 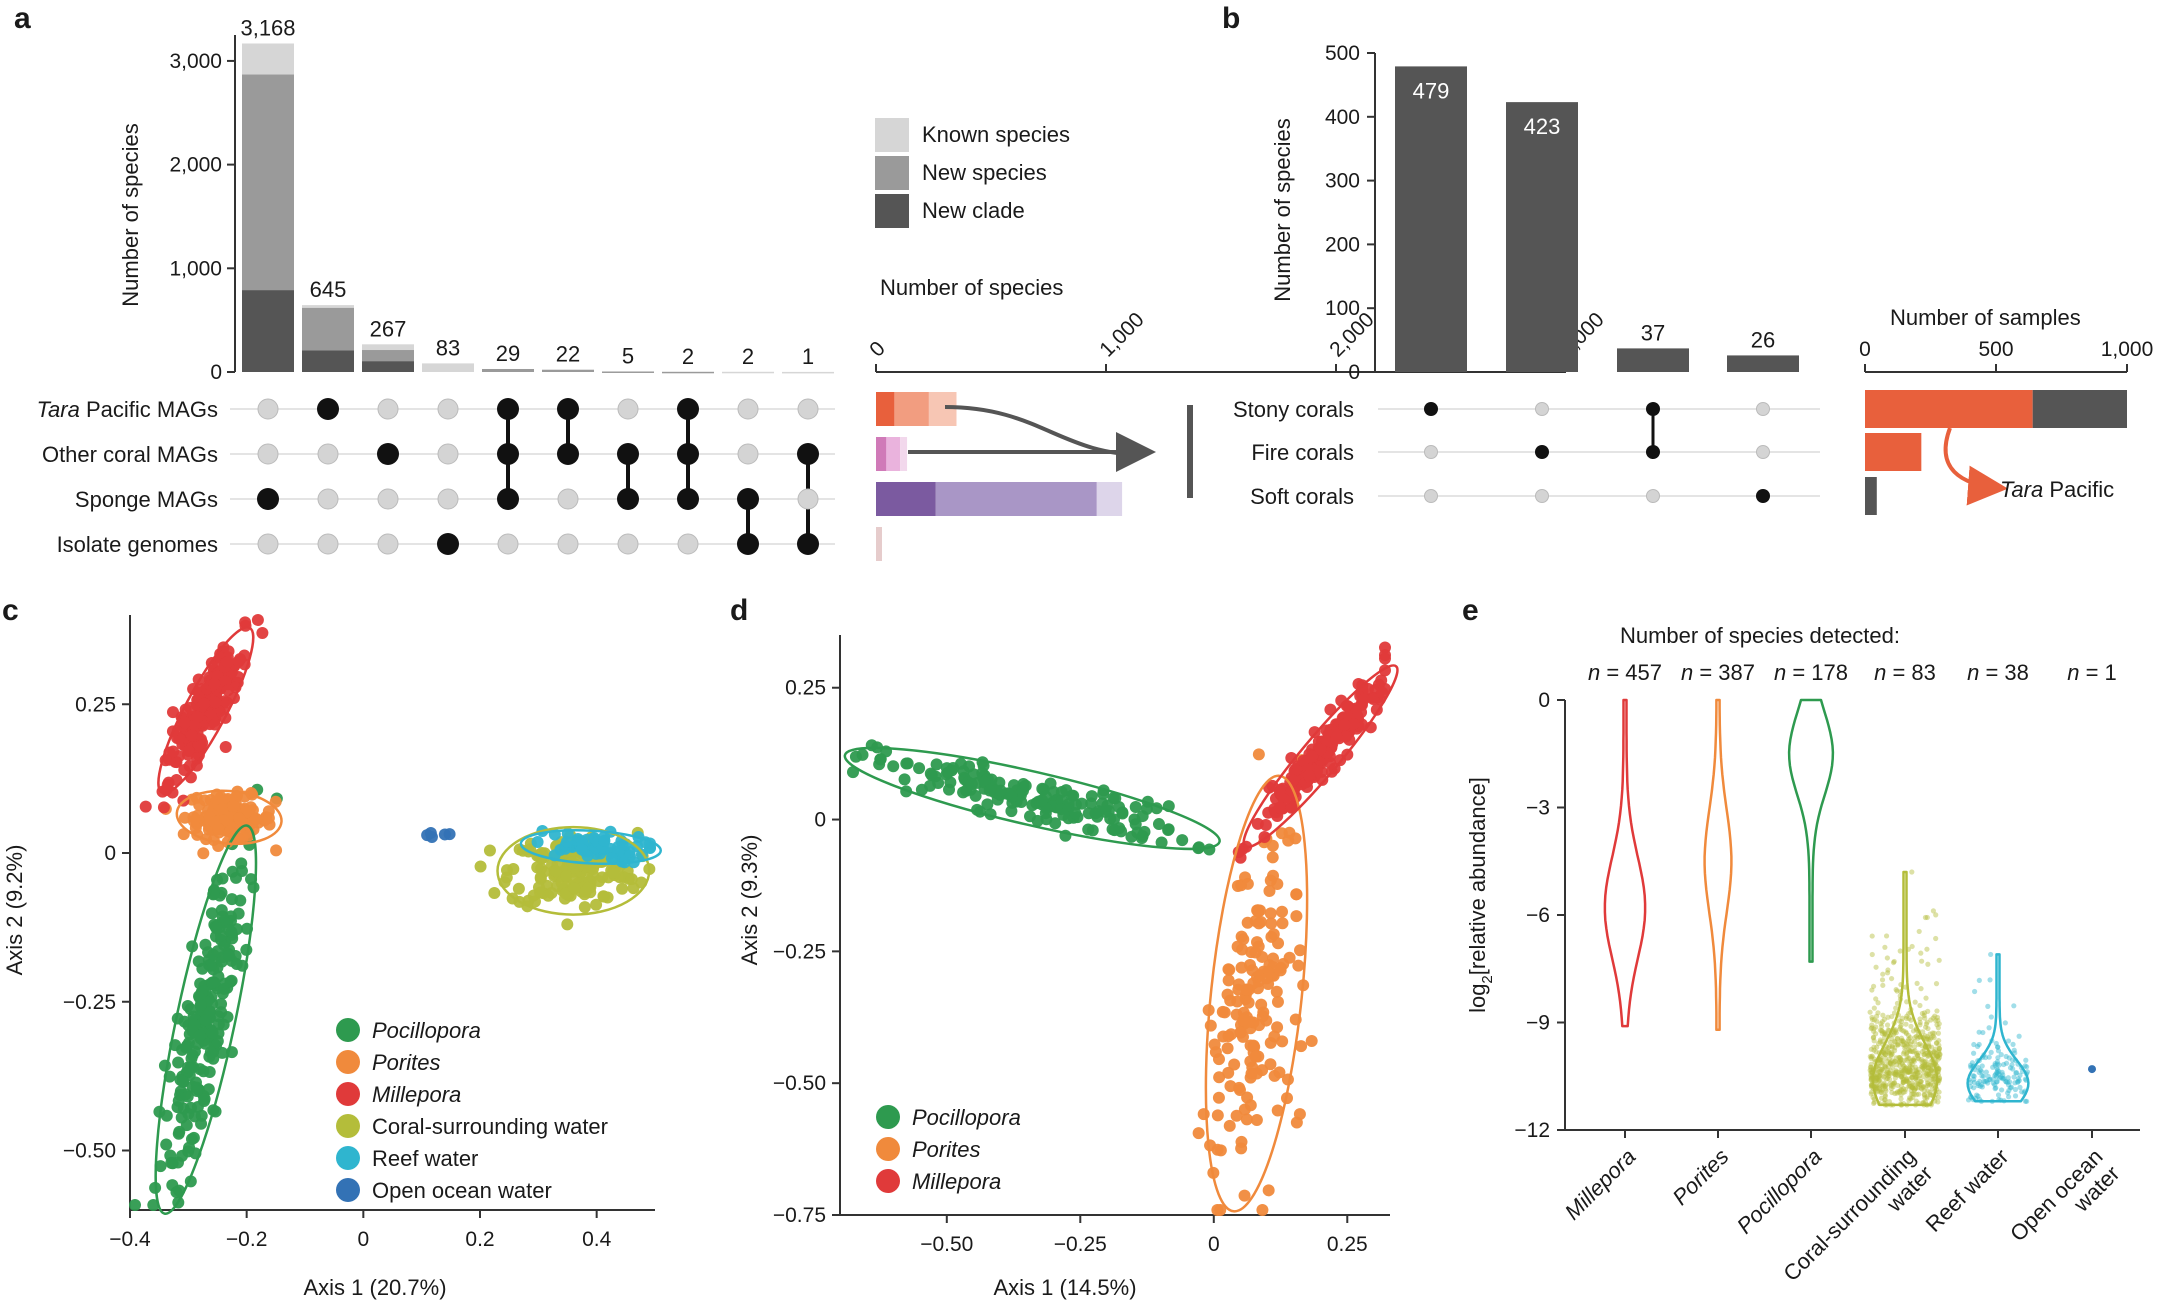 What do you see at coordinates (749, 900) in the screenshot?
I see `d-ylabel: Axis 2 (9.3%)` at bounding box center [749, 900].